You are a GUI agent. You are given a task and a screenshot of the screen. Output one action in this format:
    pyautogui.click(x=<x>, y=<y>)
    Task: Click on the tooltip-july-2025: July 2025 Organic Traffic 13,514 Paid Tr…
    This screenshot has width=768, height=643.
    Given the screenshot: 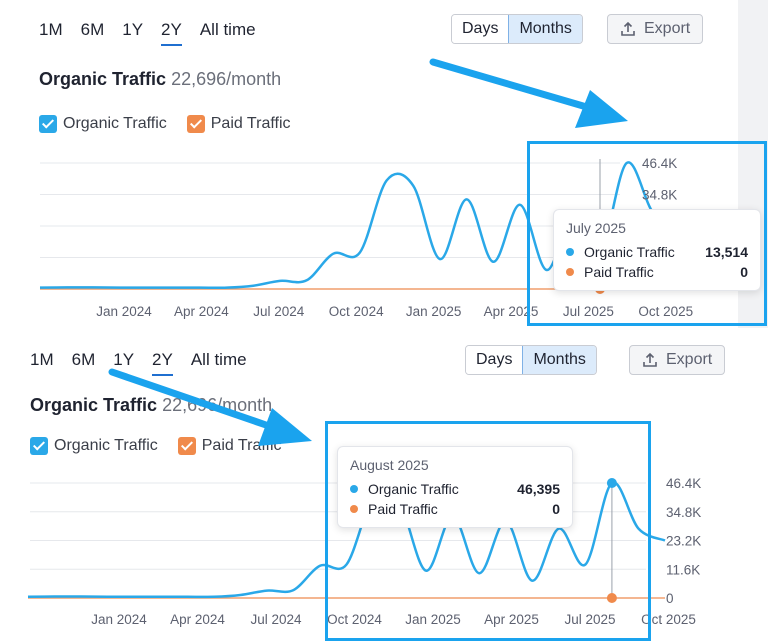 What is the action you would take?
    pyautogui.click(x=657, y=250)
    